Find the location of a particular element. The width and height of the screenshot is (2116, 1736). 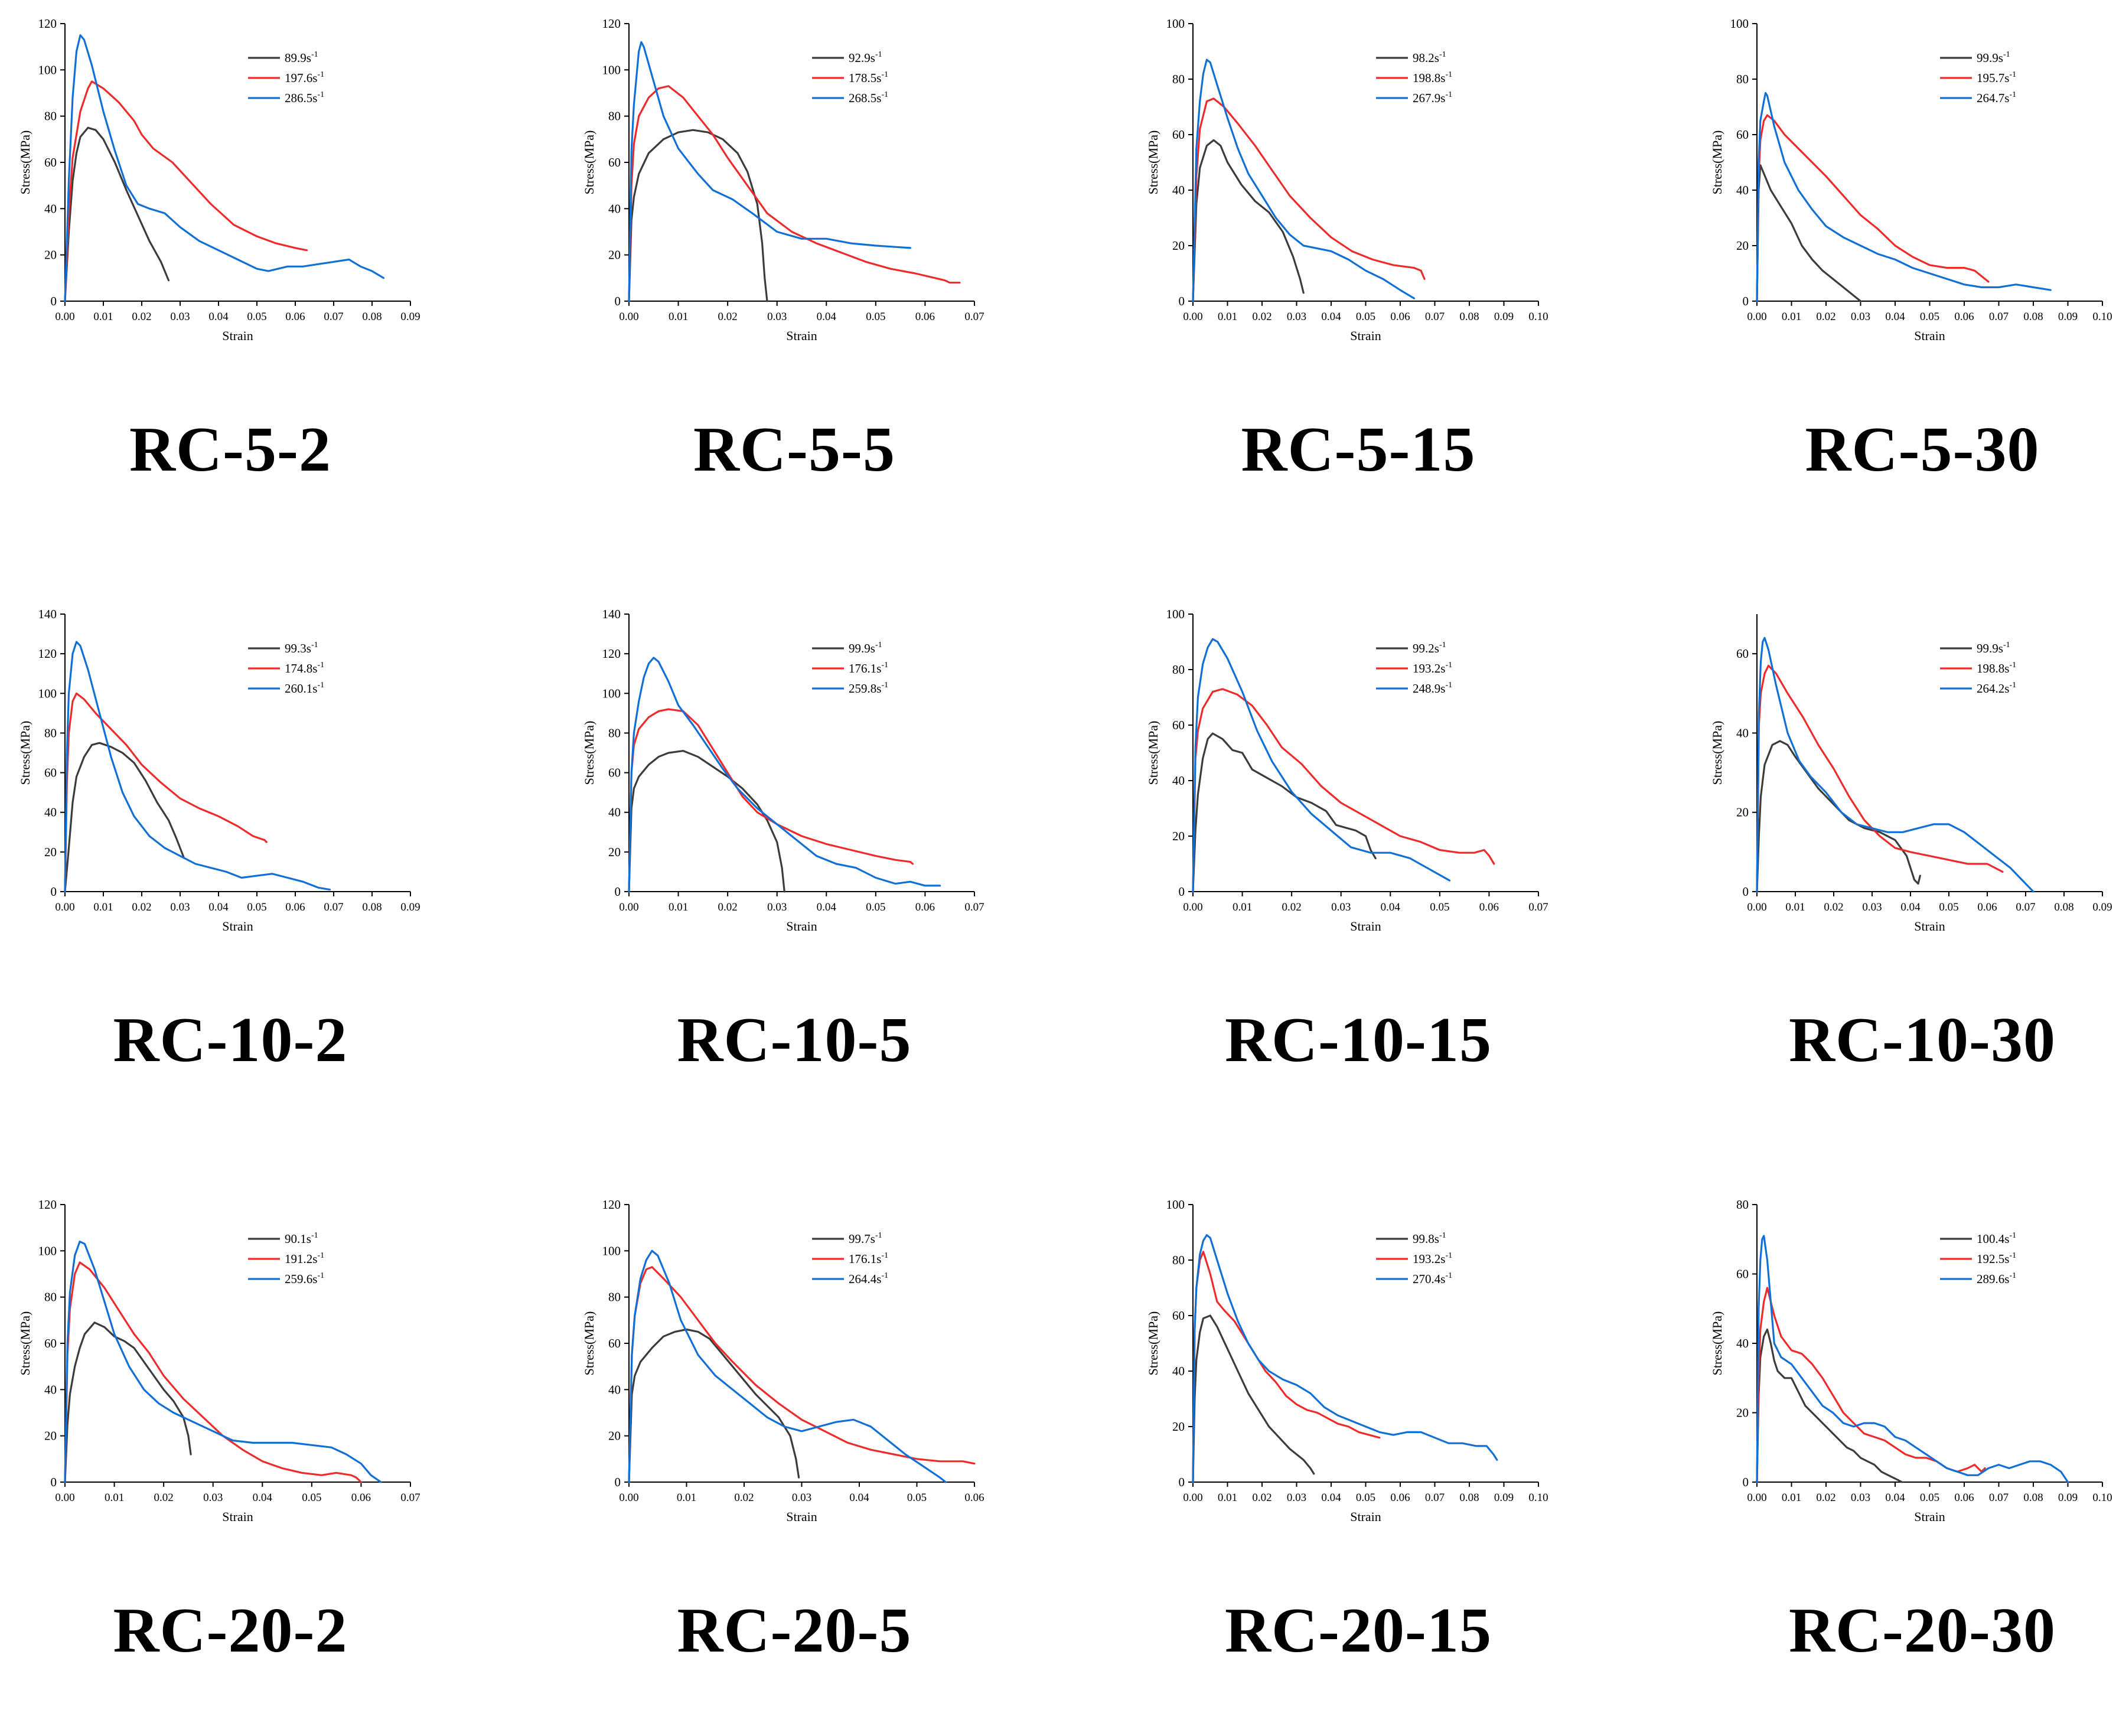

legend-label-1: 99.8s-1 is located at coordinates (1429, 1239).